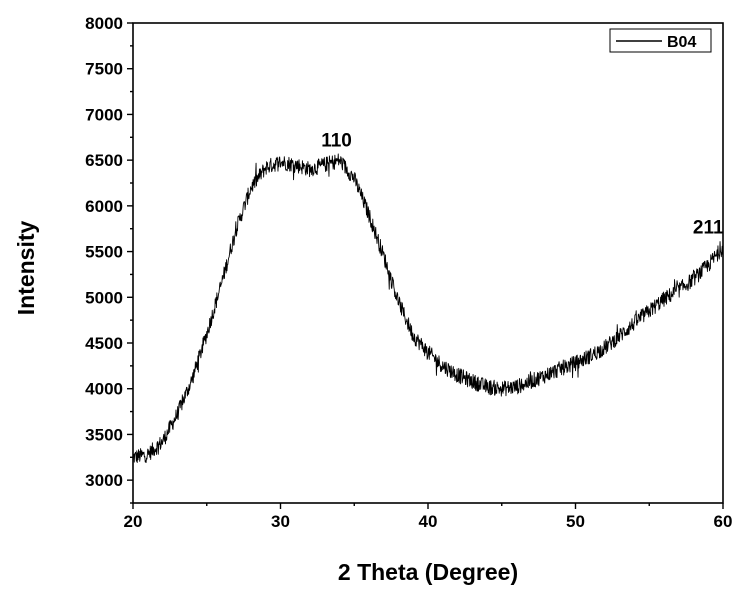 The image size is (736, 593). Describe the element at coordinates (522, 184) in the screenshot. I see `annotation-layer: 110 211` at that location.